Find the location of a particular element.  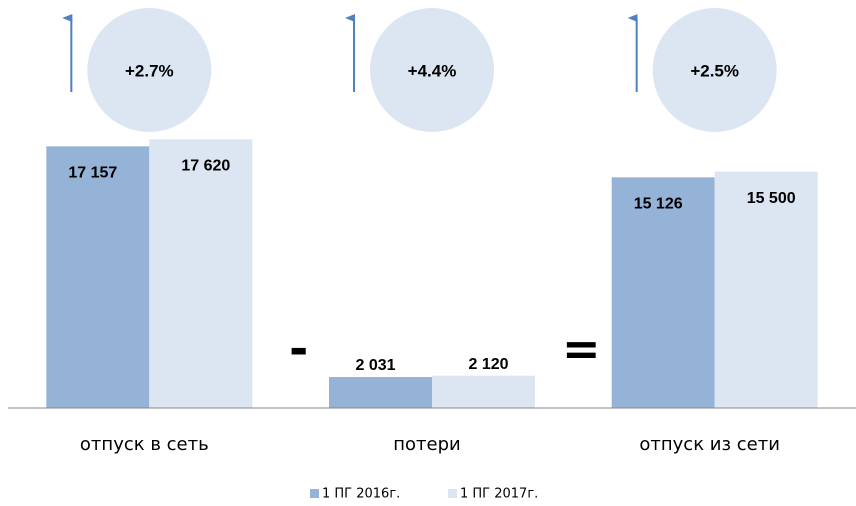

data-label: 17 157 is located at coordinates (92, 173).